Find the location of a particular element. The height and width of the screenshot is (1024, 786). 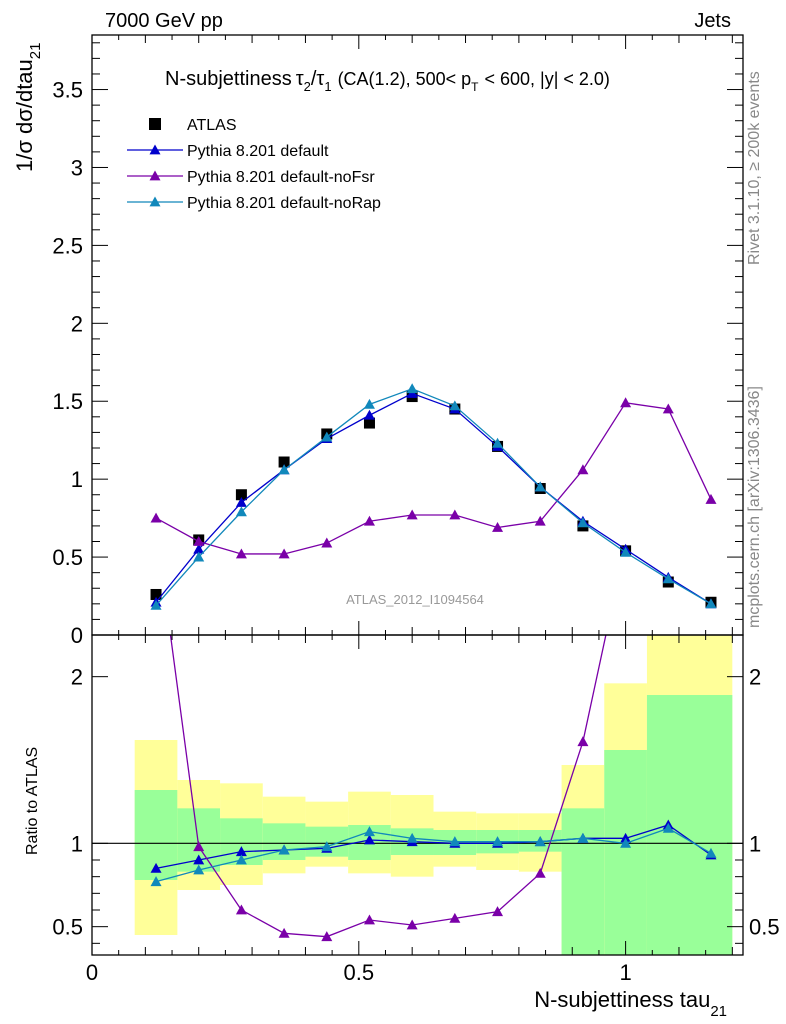

plot-title-cut-b: < 600, |y| < 2.0) is located at coordinates (546, 79).